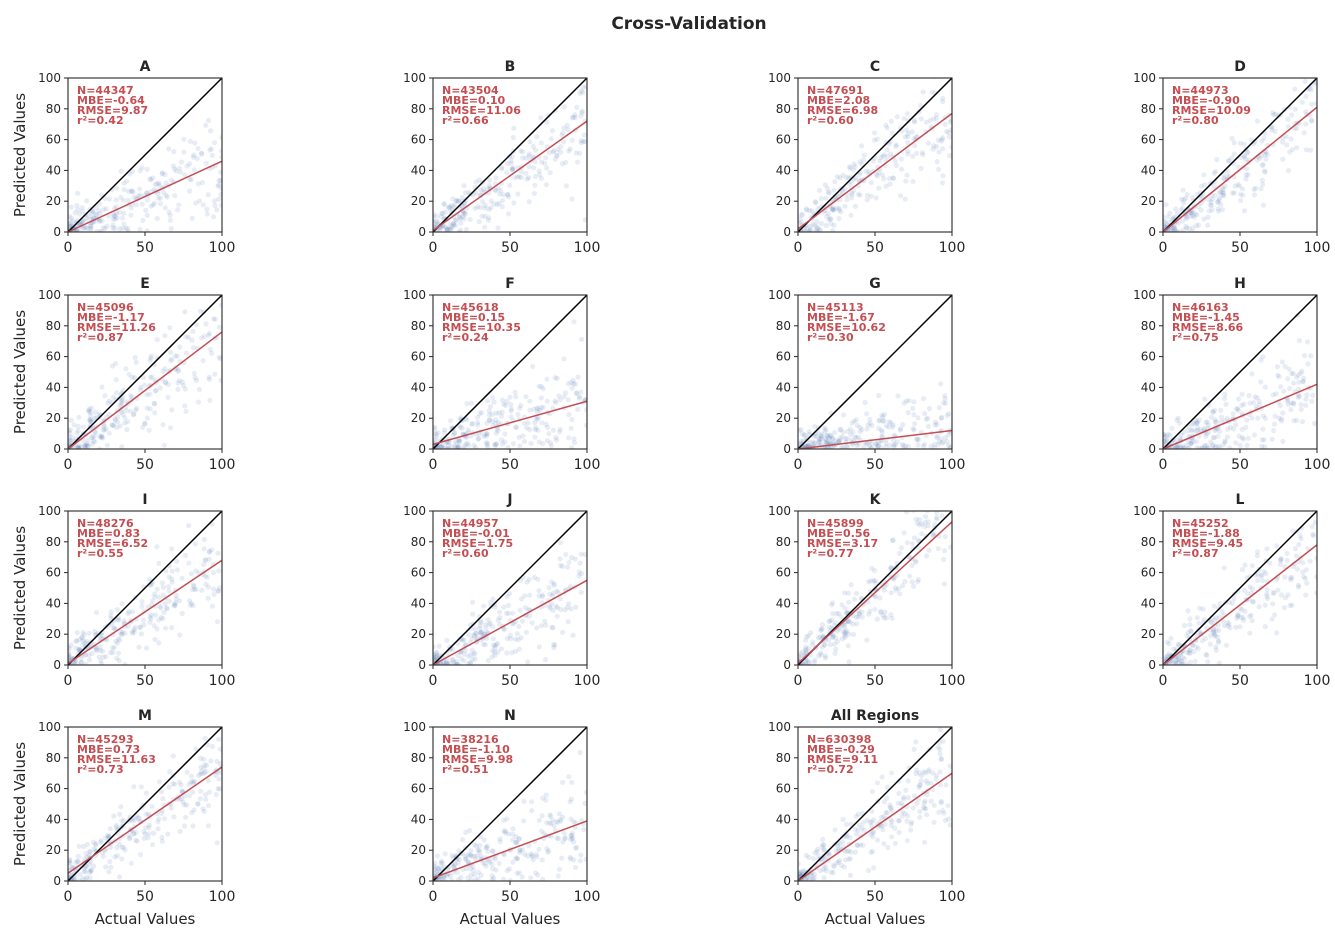 This screenshot has width=1335, height=929. What do you see at coordinates (587, 248) in the screenshot?
I see `x-tick-label: 100` at bounding box center [587, 248].